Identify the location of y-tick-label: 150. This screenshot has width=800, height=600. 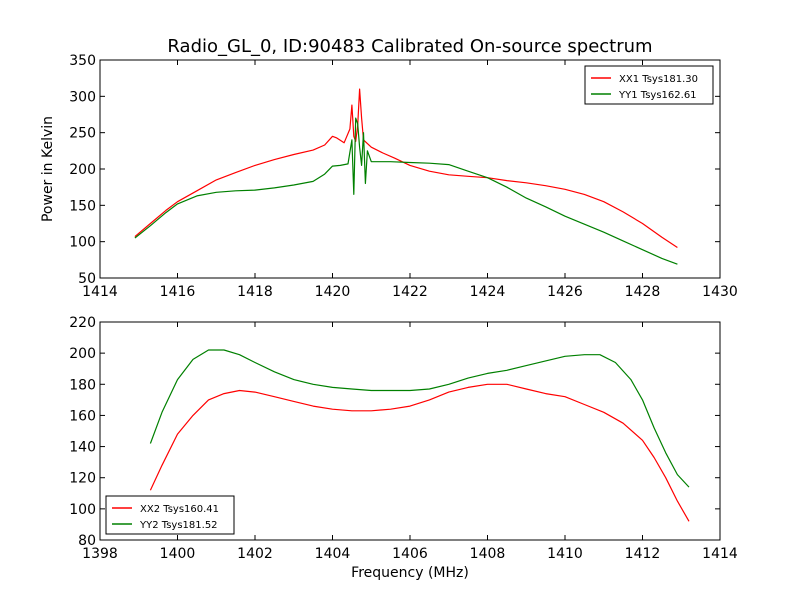
(82, 206).